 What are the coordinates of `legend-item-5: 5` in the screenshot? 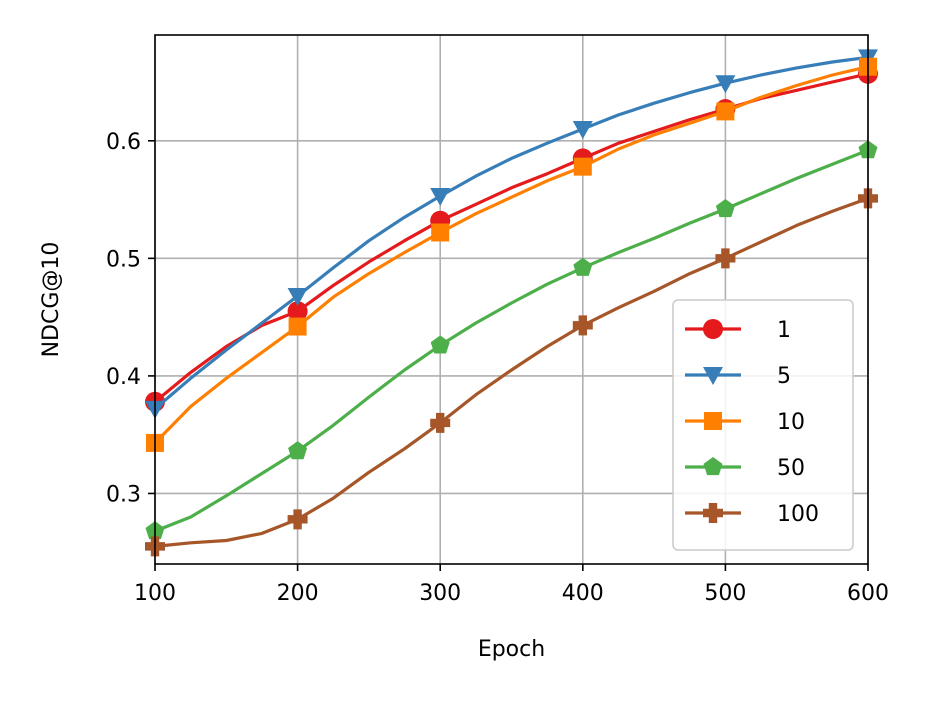 It's located at (738, 376).